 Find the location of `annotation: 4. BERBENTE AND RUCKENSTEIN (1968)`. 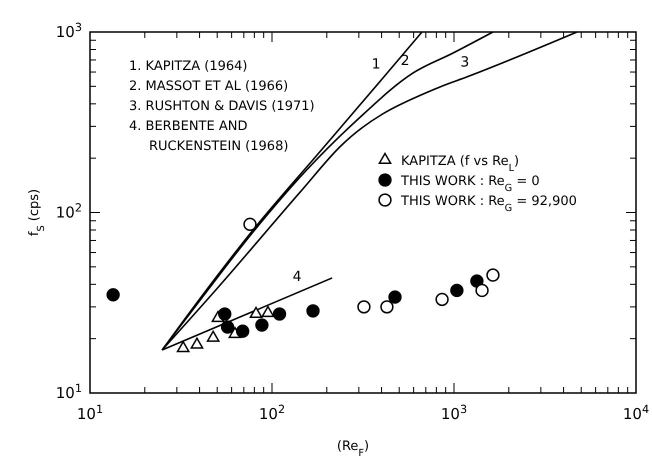

annotation: 4. BERBENTE AND RUCKENSTEIN (1968) is located at coordinates (208, 136).